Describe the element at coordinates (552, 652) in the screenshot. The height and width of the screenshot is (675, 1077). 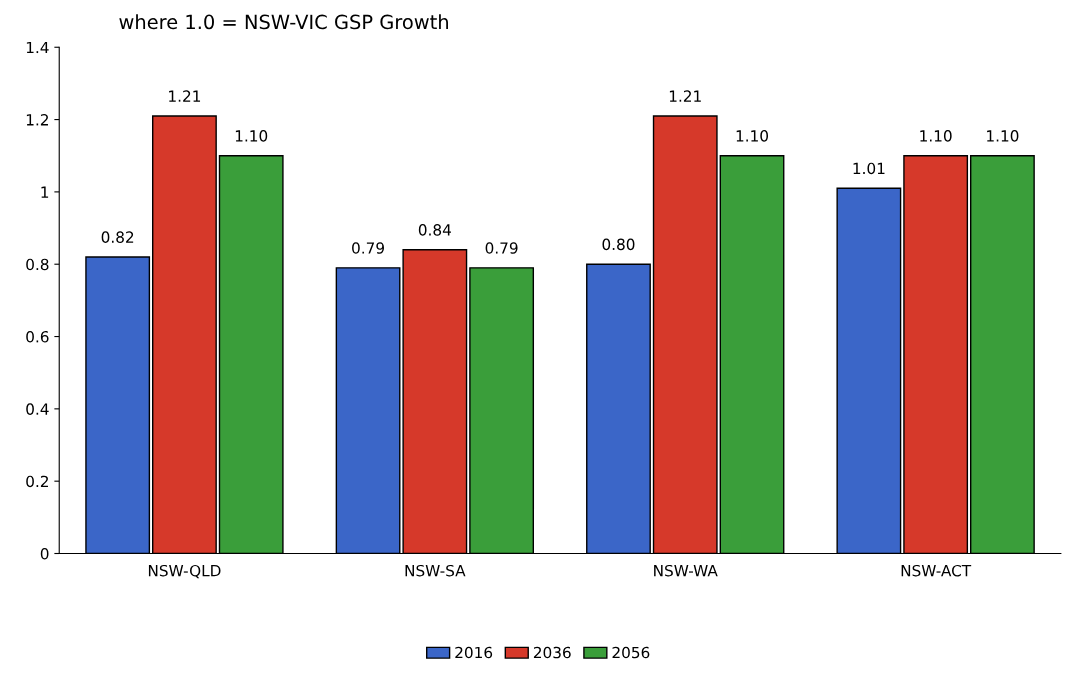
I see `legend-label: 2036` at that location.